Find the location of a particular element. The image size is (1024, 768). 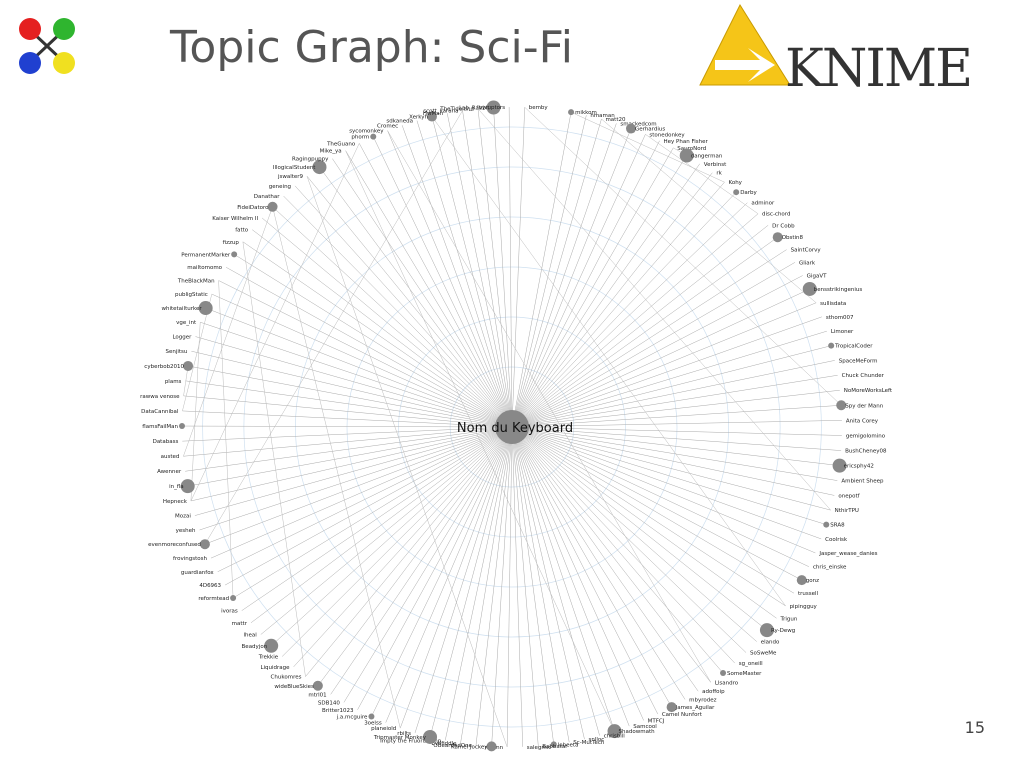

node-label: Babbatar is located at coordinates (555, 747).